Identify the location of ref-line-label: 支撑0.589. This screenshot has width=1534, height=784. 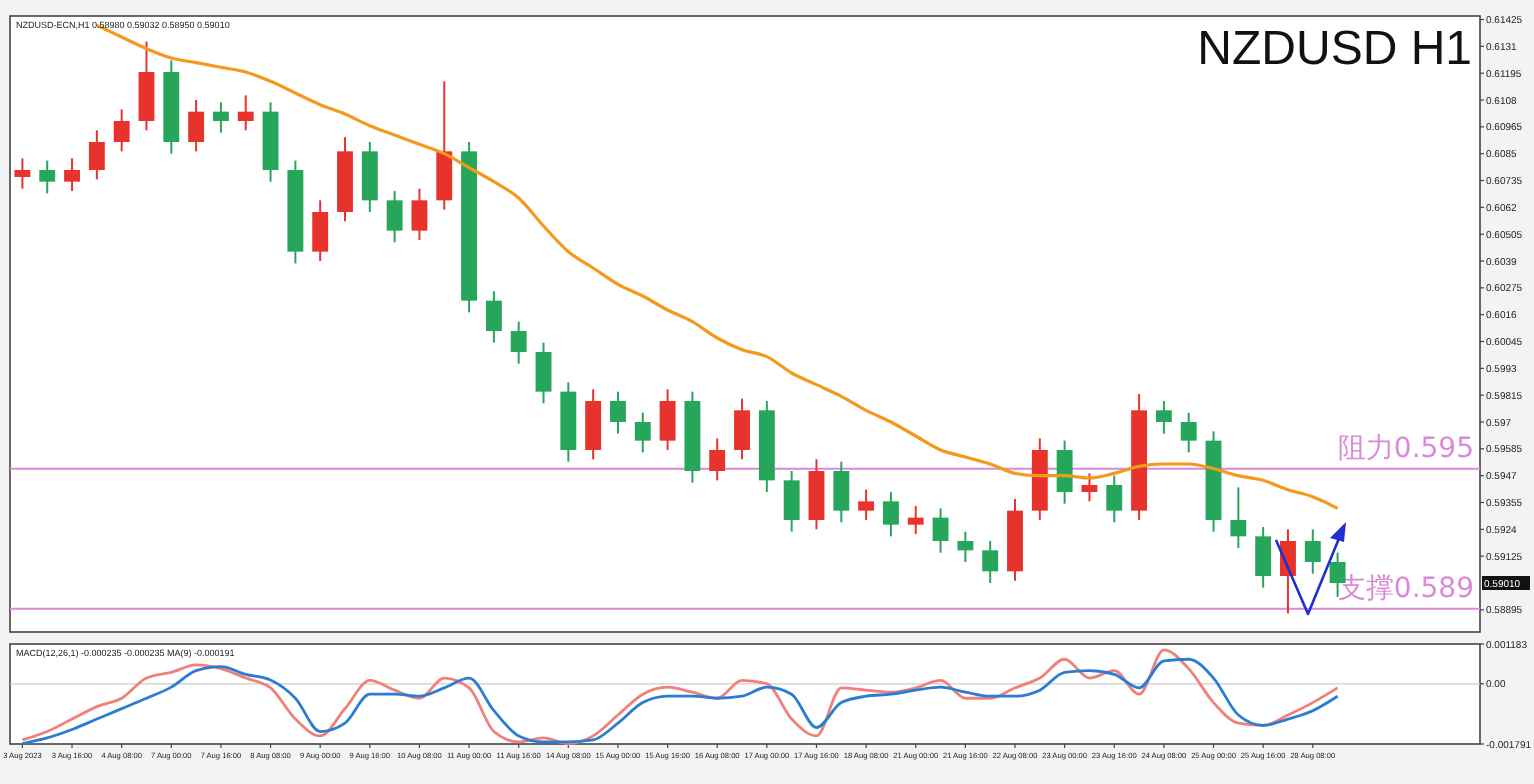
(1405, 588).